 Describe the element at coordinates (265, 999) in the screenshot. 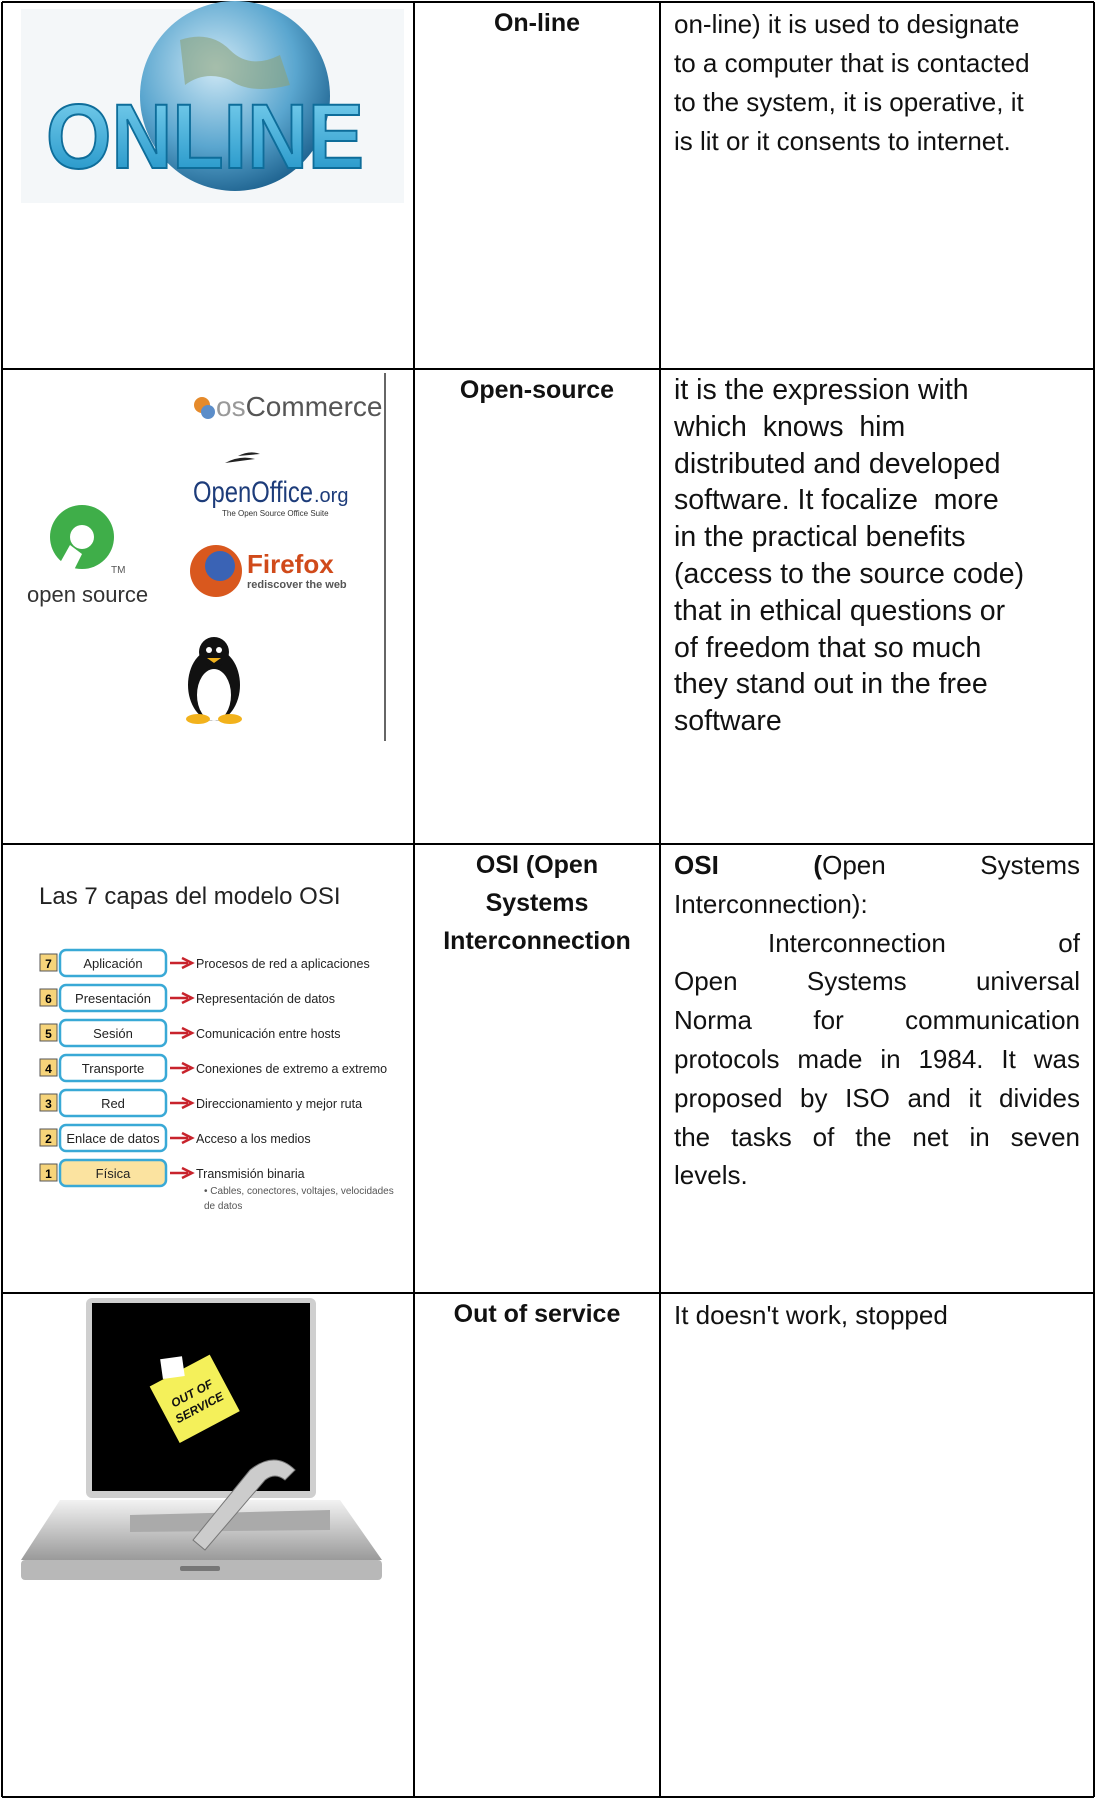

I see `layer-description: Representación de datos` at that location.